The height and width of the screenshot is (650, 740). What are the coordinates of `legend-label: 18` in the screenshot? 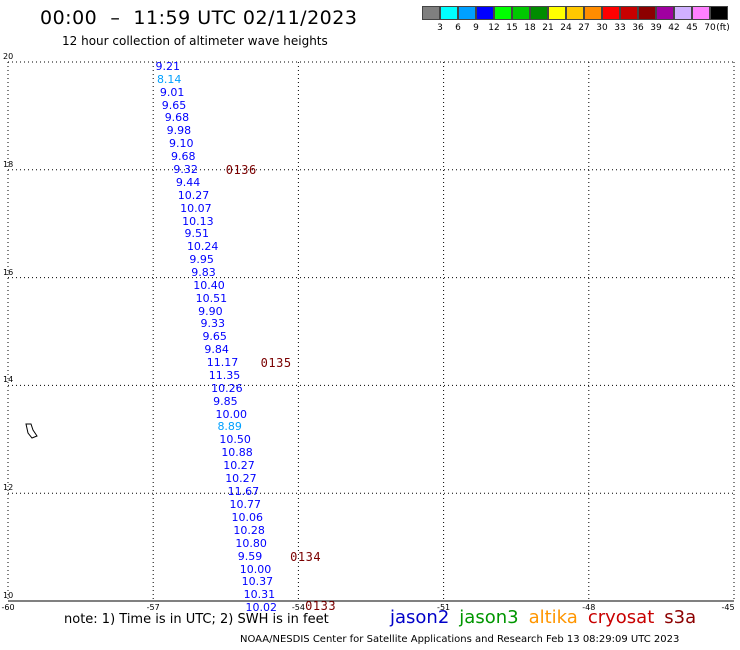 It's located at (530, 28).